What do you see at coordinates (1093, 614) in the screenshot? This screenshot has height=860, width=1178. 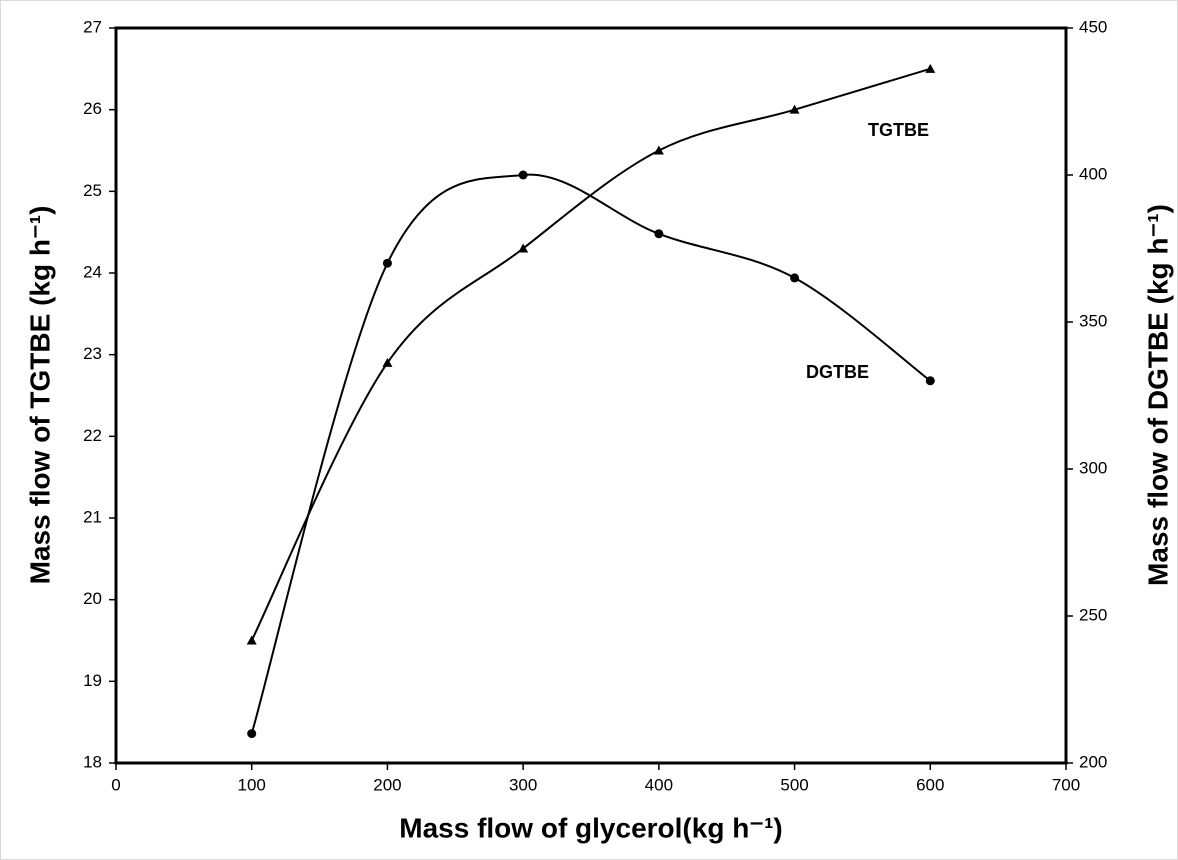 I see `y2-tick-label: 250` at bounding box center [1093, 614].